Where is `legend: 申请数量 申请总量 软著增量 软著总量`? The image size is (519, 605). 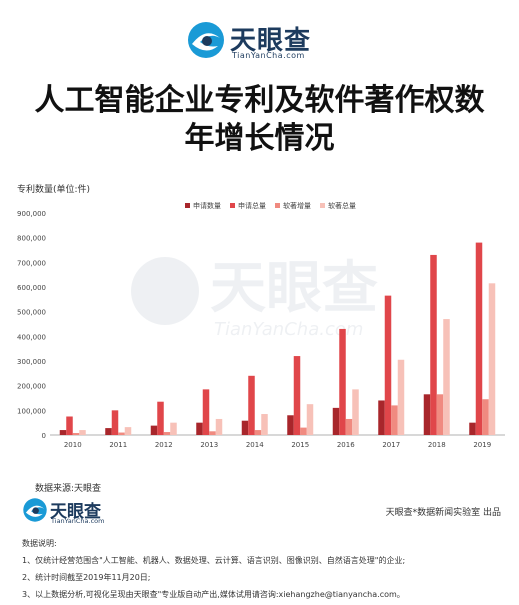
legend: 申请数量 申请总量 软著增量 软著总量 is located at coordinates (270, 205).